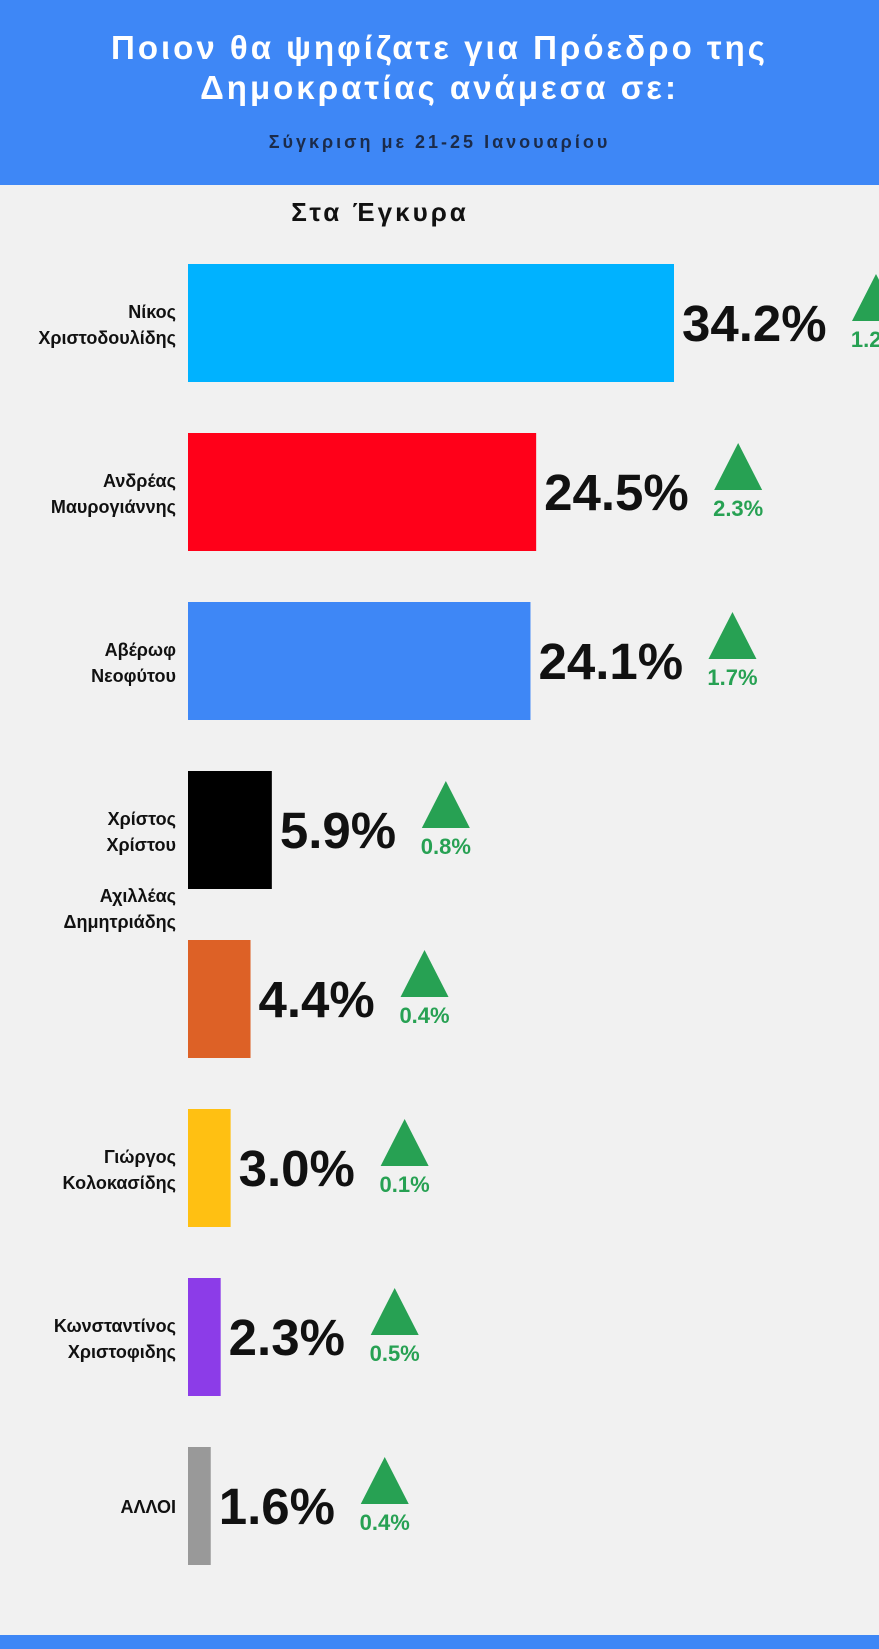 This screenshot has width=879, height=1649. I want to click on change-label: 0.5%, so click(395, 1353).